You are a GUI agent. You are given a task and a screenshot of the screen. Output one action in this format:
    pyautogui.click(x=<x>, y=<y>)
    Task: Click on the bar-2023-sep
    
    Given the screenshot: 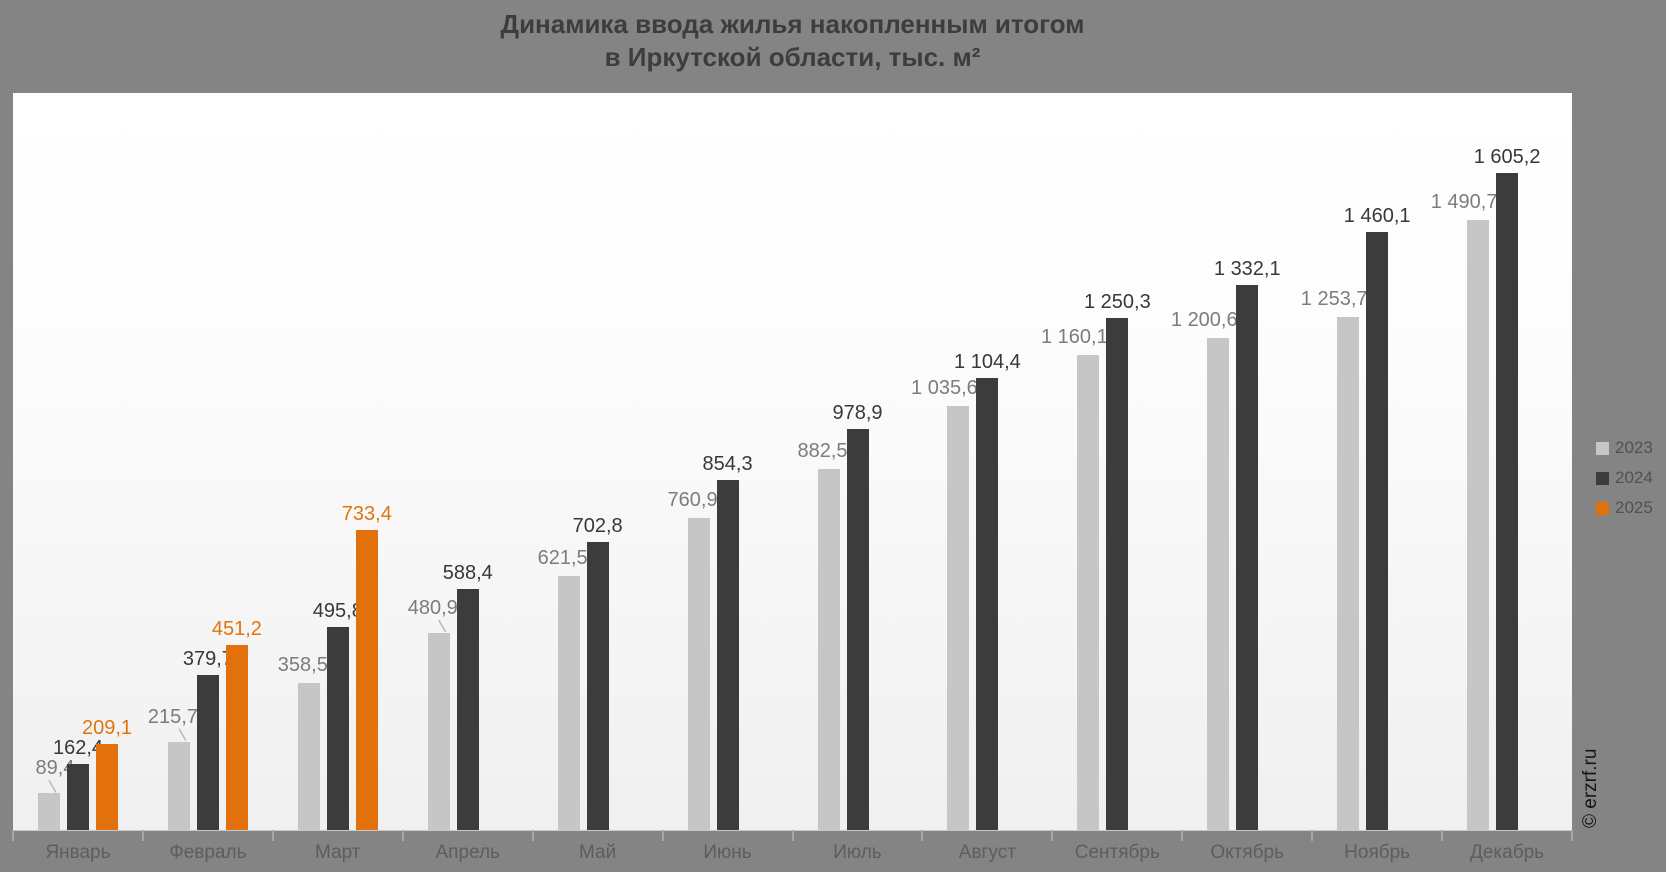 What is the action you would take?
    pyautogui.click(x=1088, y=592)
    